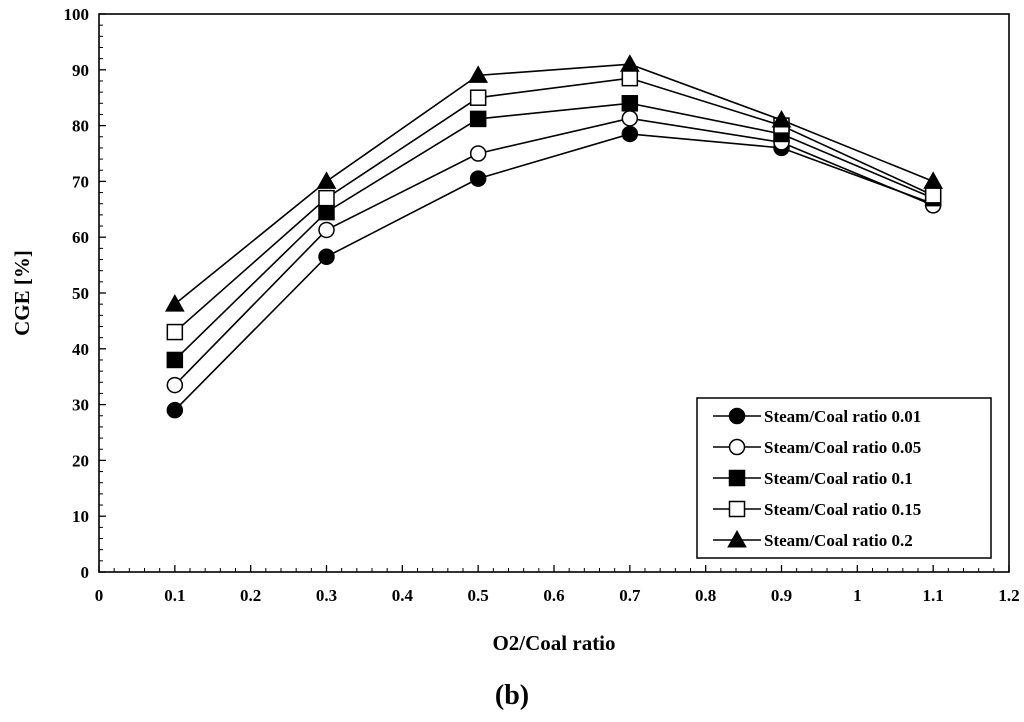 This screenshot has height=722, width=1024. What do you see at coordinates (512, 695) in the screenshot?
I see `figure-caption: (b)` at bounding box center [512, 695].